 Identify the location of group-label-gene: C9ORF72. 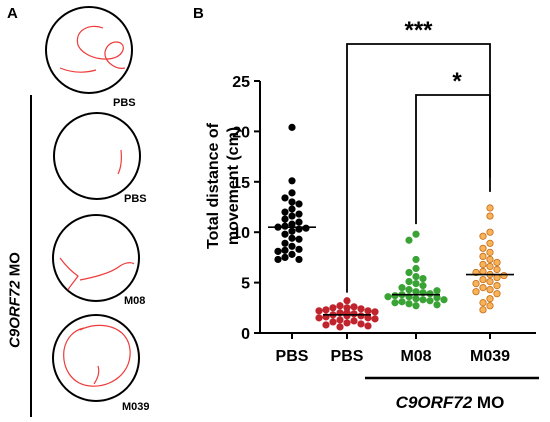
(434, 402).